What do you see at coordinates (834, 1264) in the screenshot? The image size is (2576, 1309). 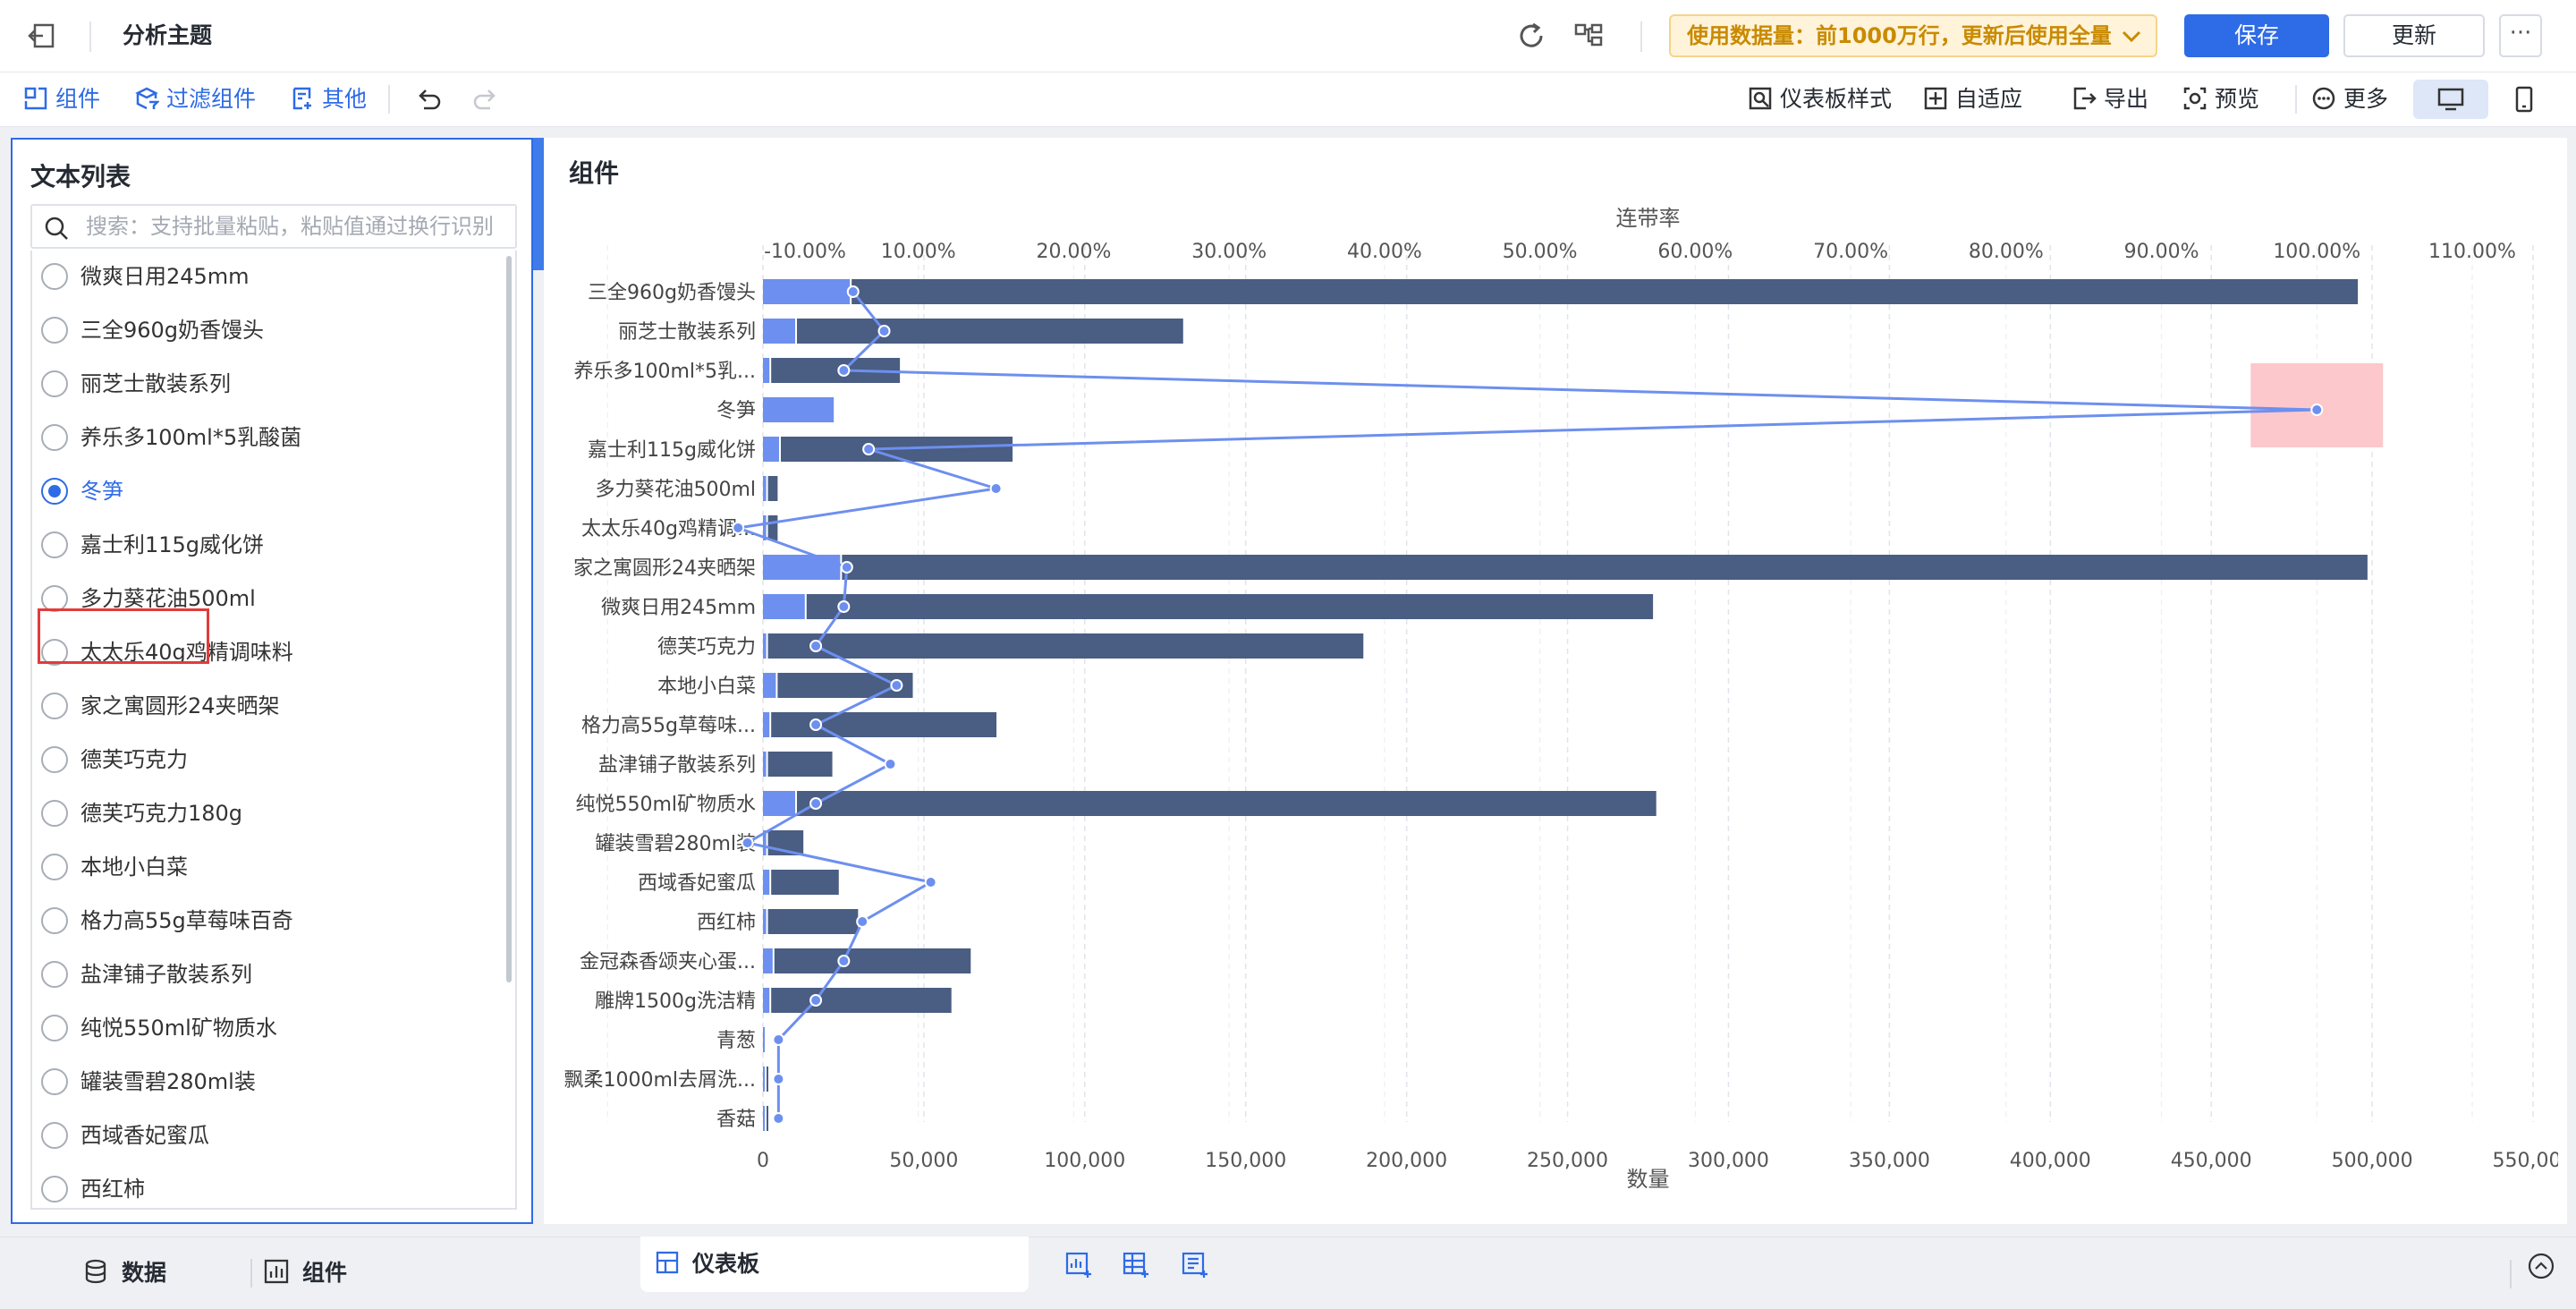 I see `tab-dashboard: 仪表板` at bounding box center [834, 1264].